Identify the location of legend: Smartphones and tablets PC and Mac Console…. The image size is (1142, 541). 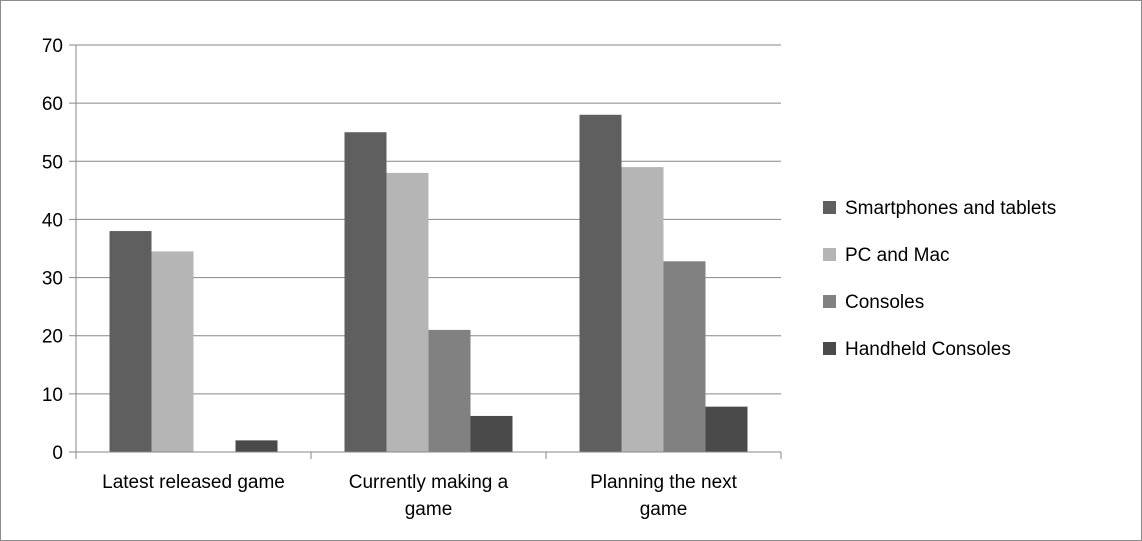
(939, 279).